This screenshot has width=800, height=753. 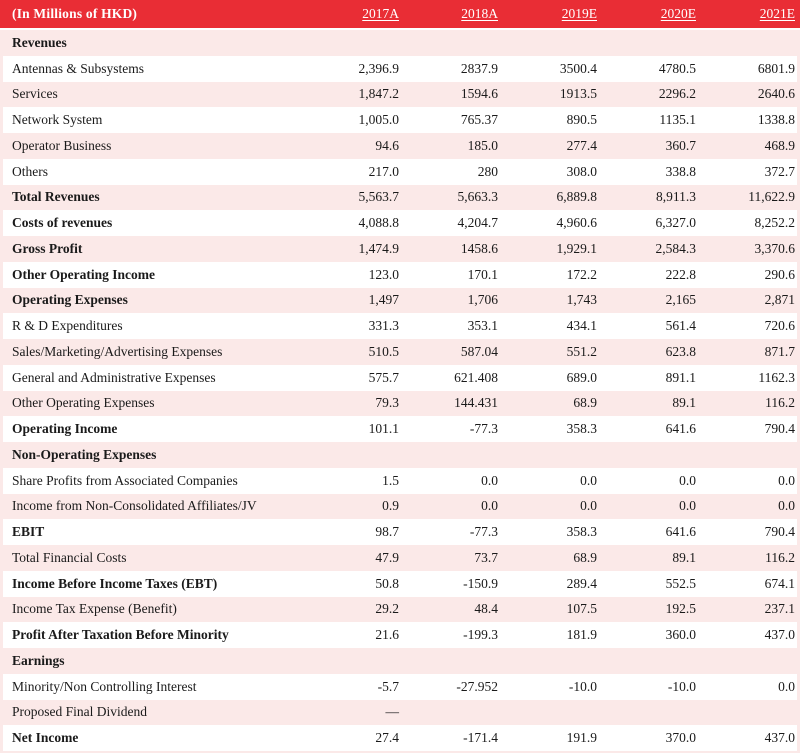 I want to click on cell-value: 98.7, so click(x=387, y=532).